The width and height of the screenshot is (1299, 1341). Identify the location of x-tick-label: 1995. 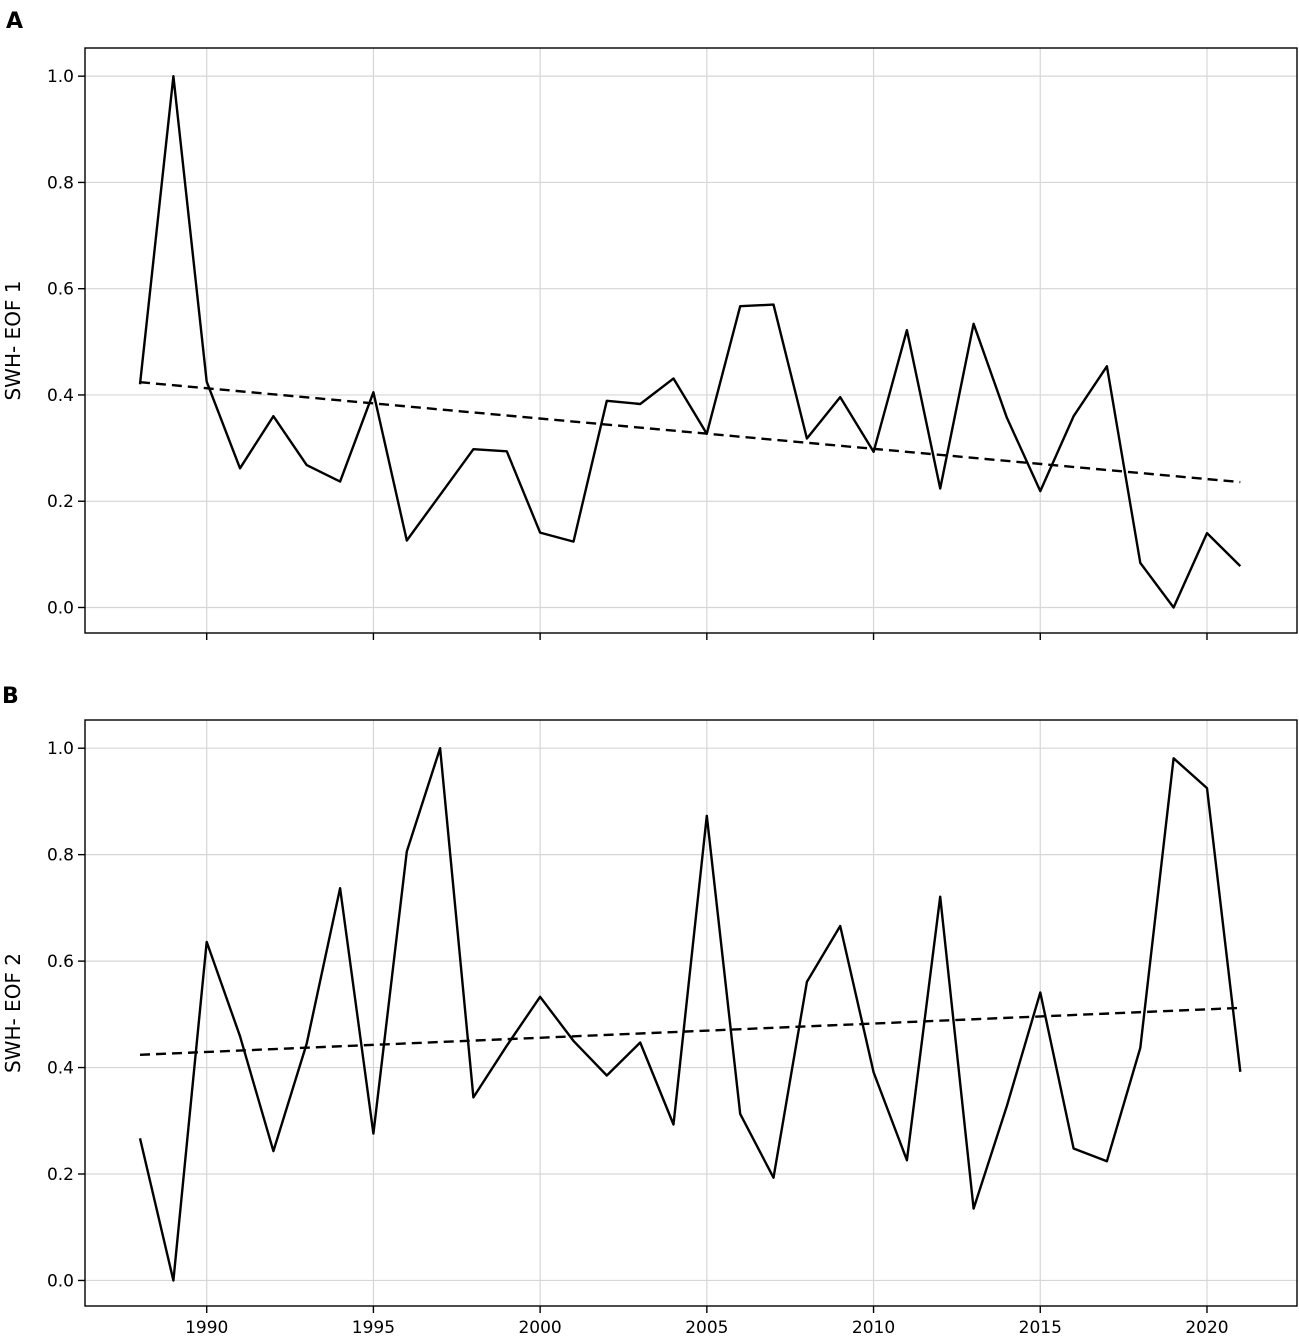
(373, 1328).